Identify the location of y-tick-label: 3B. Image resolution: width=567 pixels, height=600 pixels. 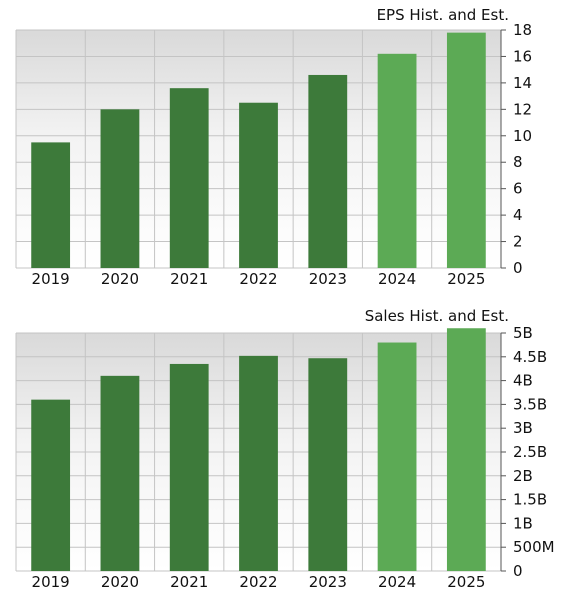
(523, 428).